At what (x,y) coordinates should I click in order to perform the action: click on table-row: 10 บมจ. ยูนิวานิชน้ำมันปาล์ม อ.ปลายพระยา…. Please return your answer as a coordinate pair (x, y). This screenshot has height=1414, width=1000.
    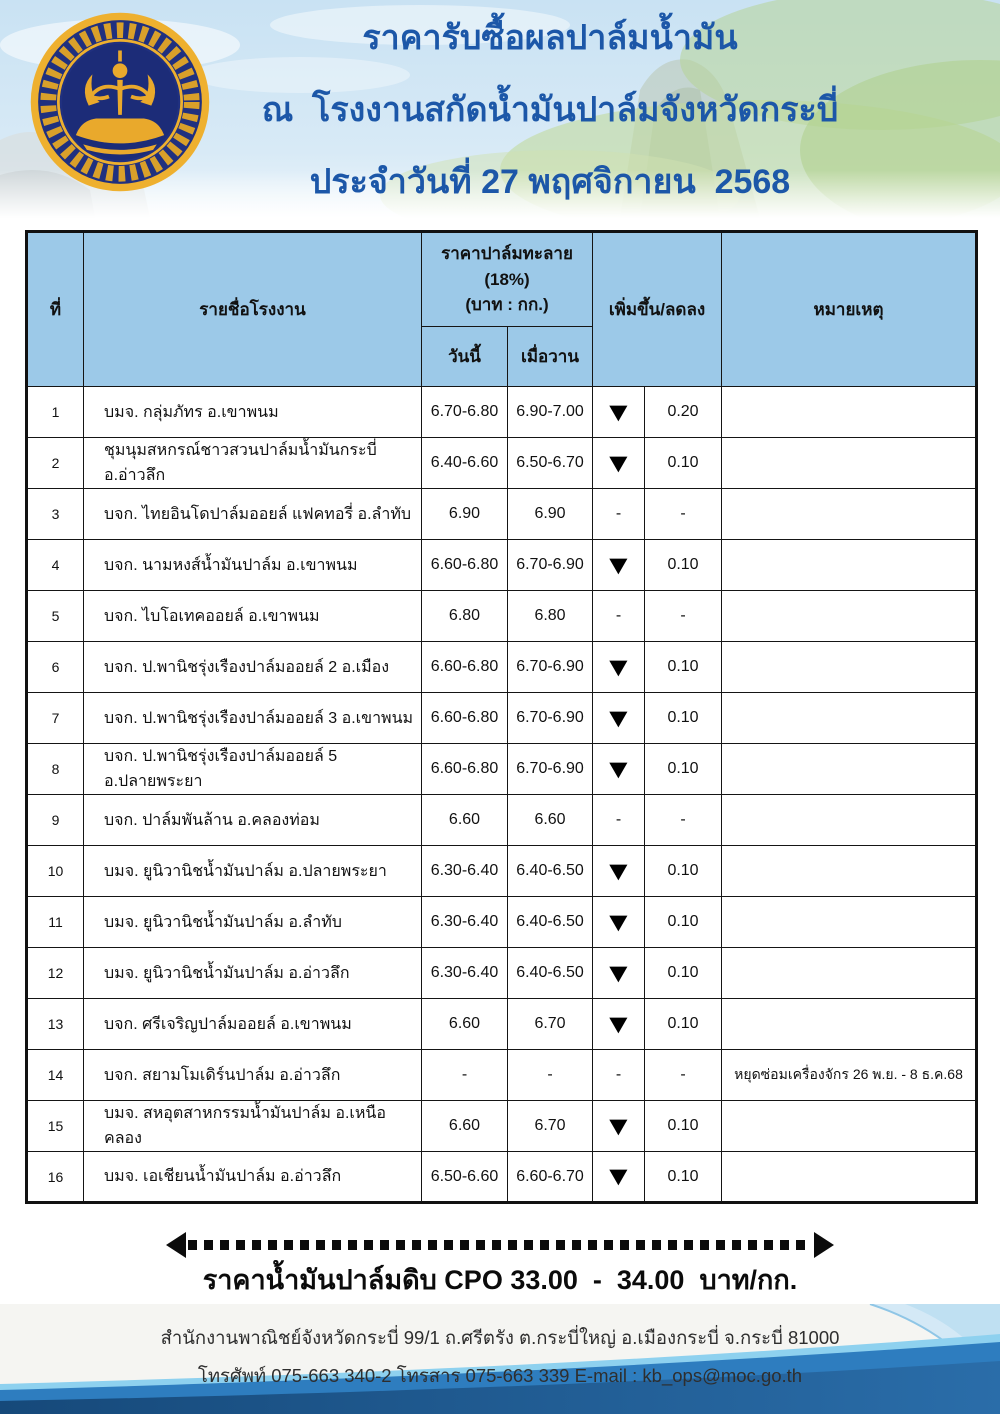
    Looking at the image, I should click on (502, 871).